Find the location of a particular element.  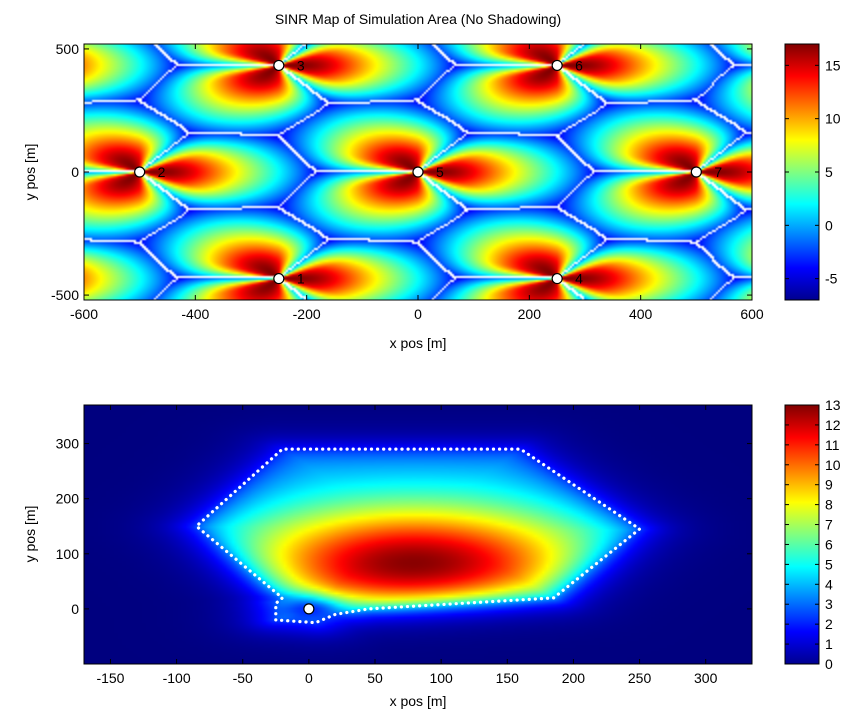

chart2-y-axis-label: y pos [m] is located at coordinates (30, 534).